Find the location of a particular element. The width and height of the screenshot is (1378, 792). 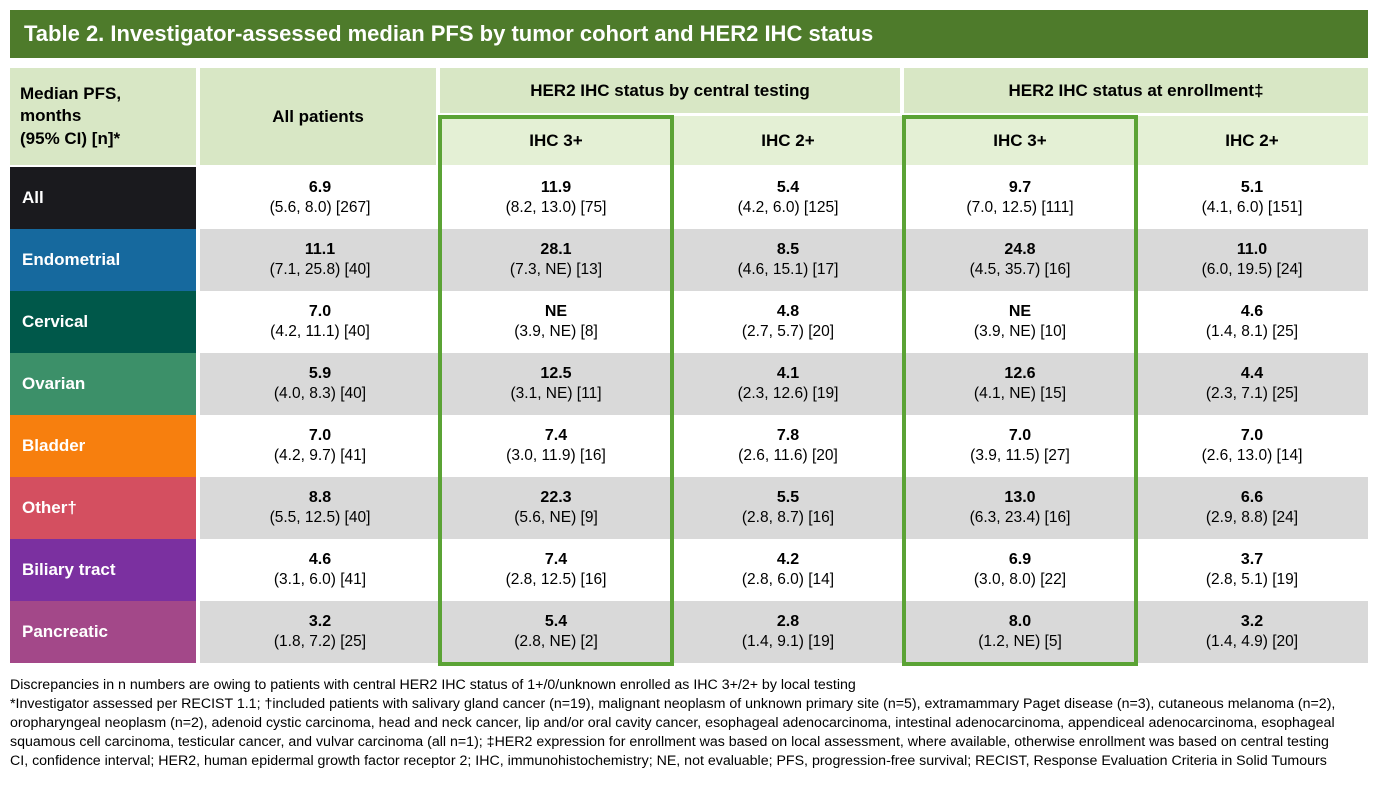

header-group-enrollment: HER2 IHC status at enrollment‡ is located at coordinates (1136, 92).